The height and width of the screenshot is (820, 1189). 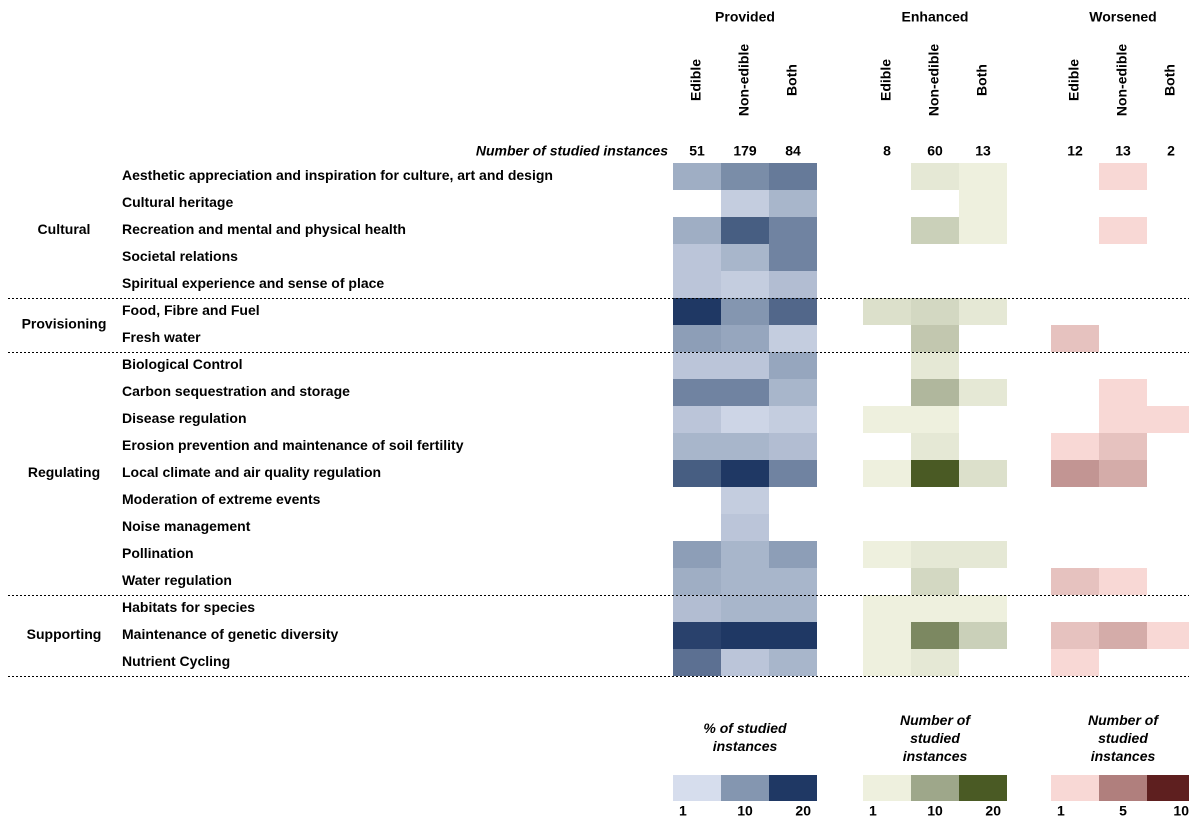 What do you see at coordinates (1122, 17) in the screenshot?
I see `group-title: Worsened` at bounding box center [1122, 17].